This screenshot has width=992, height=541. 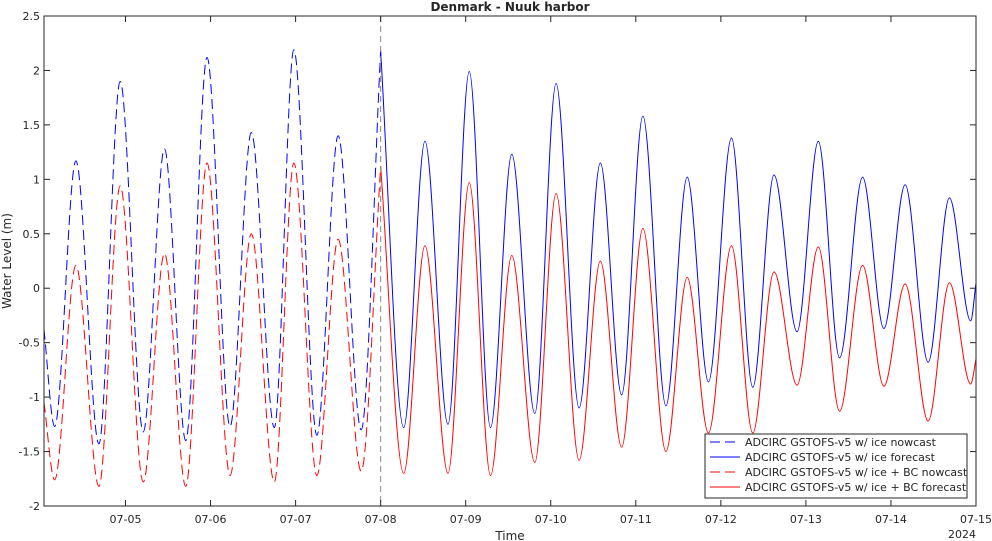 I want to click on x-tick-label: 07-15, so click(x=976, y=519).